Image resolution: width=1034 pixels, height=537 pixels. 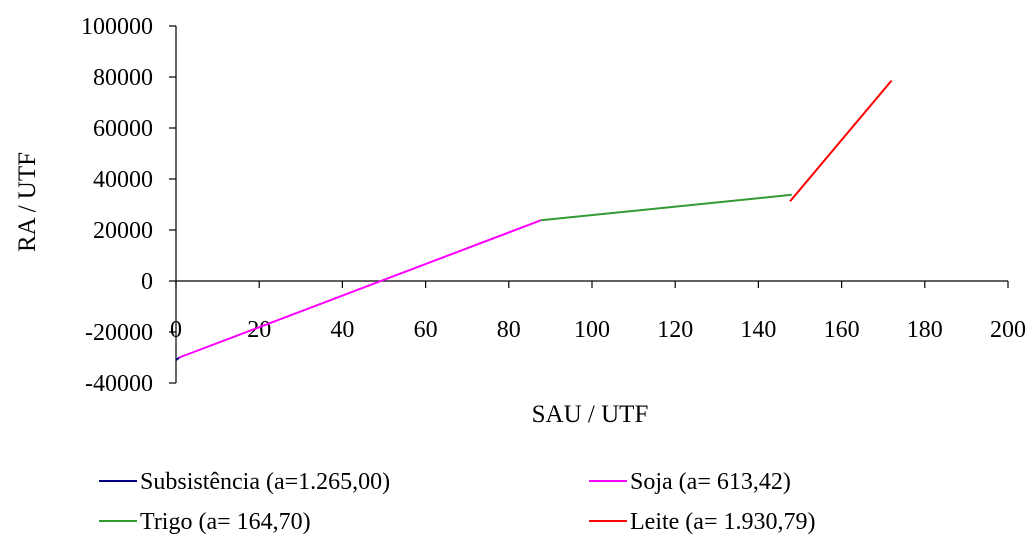 I want to click on y-tick-label: 0, so click(x=147, y=282).